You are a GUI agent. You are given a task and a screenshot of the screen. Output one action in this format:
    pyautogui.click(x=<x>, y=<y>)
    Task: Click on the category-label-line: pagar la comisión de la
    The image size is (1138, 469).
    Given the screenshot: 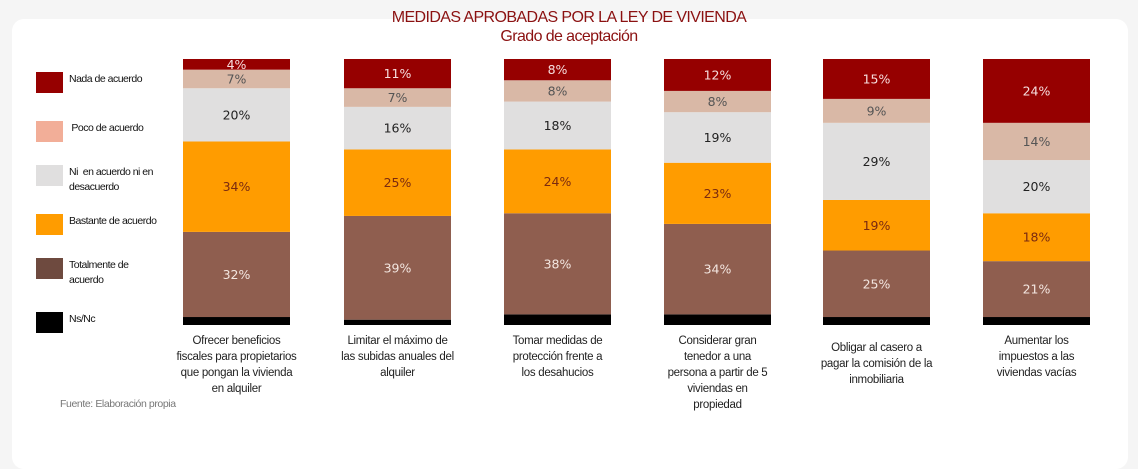 What is the action you would take?
    pyautogui.click(x=876, y=364)
    